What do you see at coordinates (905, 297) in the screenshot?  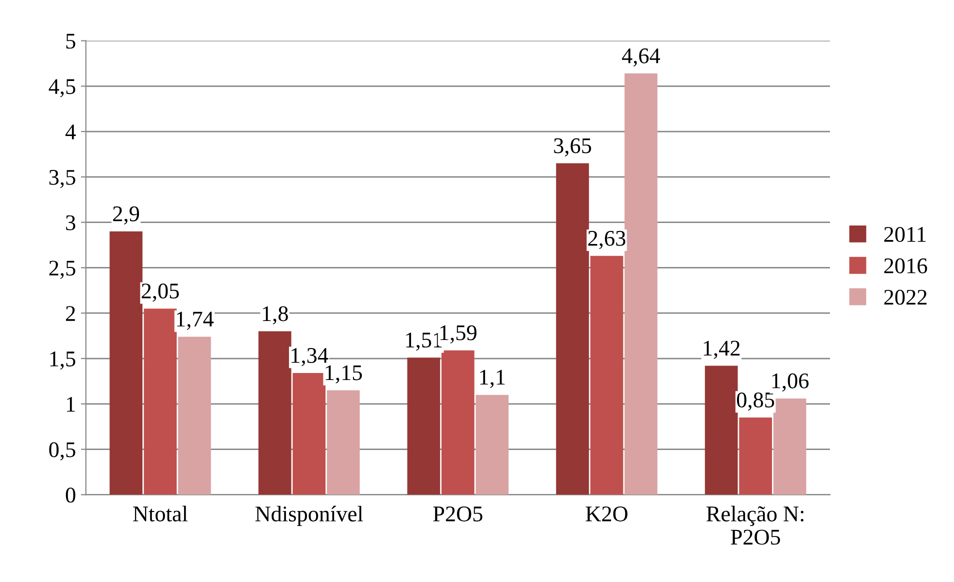 I see `legend-label: 2022` at bounding box center [905, 297].